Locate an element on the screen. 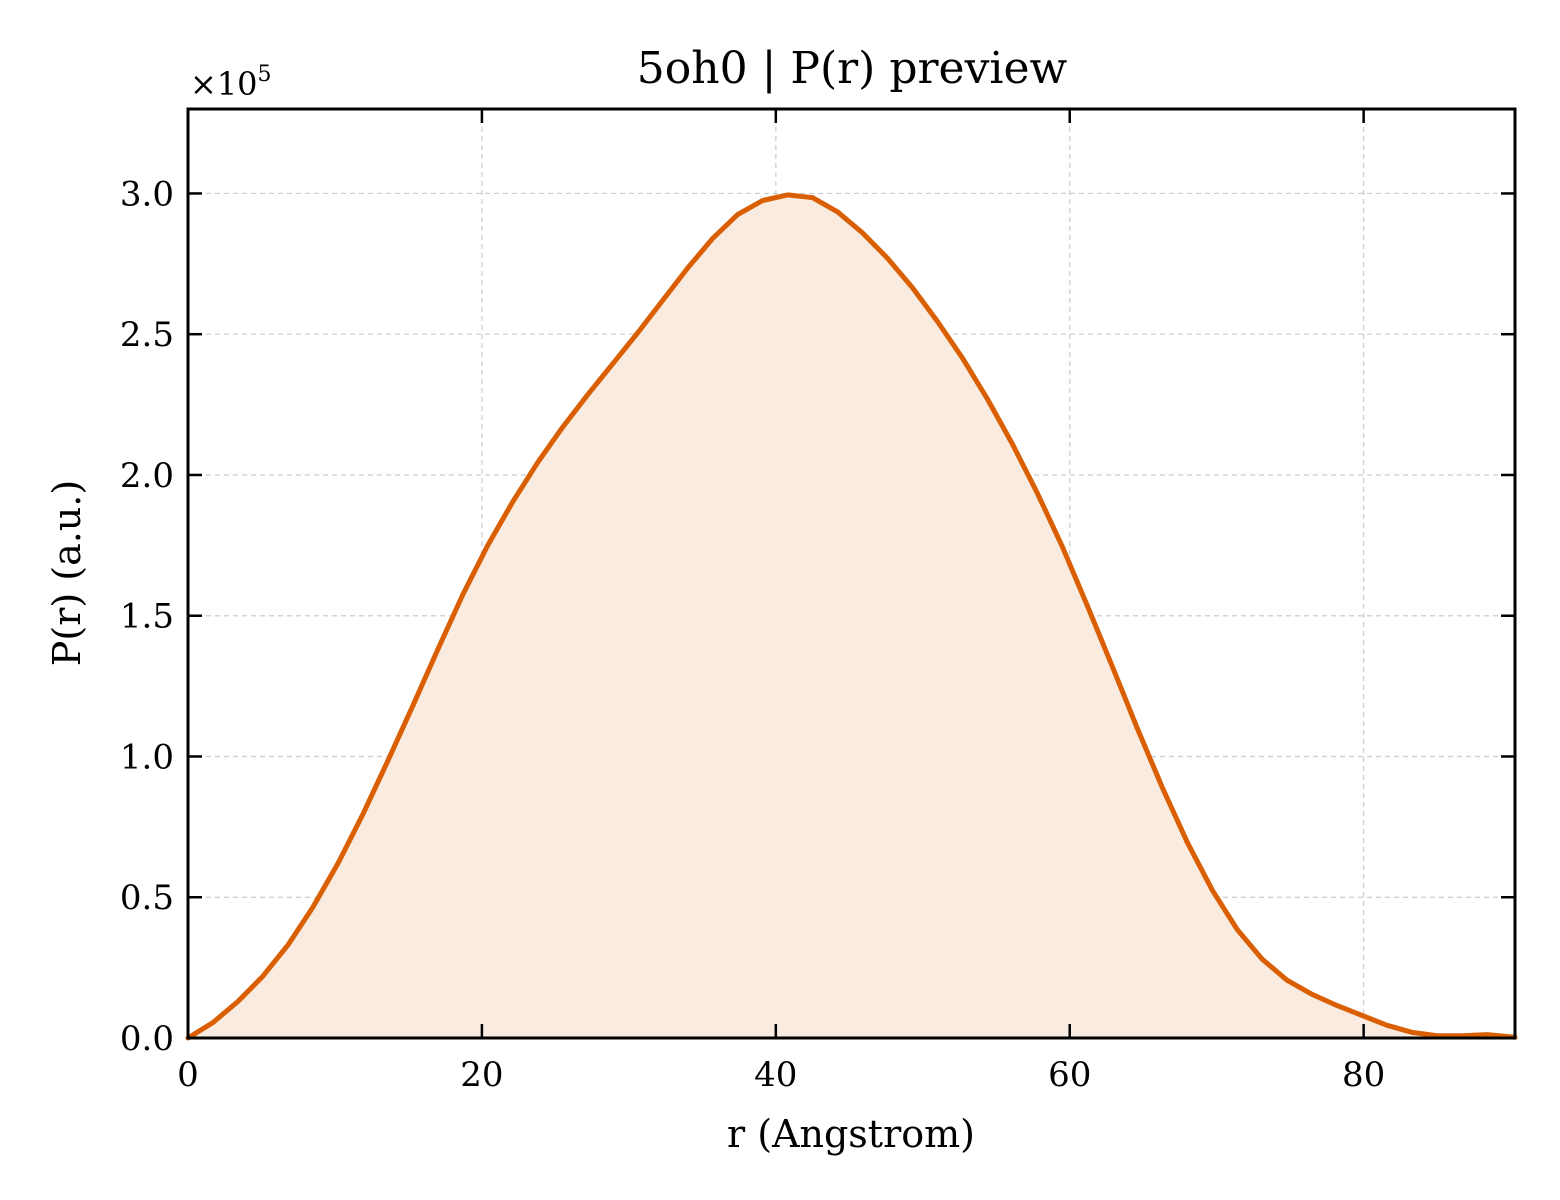  y-tick-label: 2.0 is located at coordinates (147, 476).